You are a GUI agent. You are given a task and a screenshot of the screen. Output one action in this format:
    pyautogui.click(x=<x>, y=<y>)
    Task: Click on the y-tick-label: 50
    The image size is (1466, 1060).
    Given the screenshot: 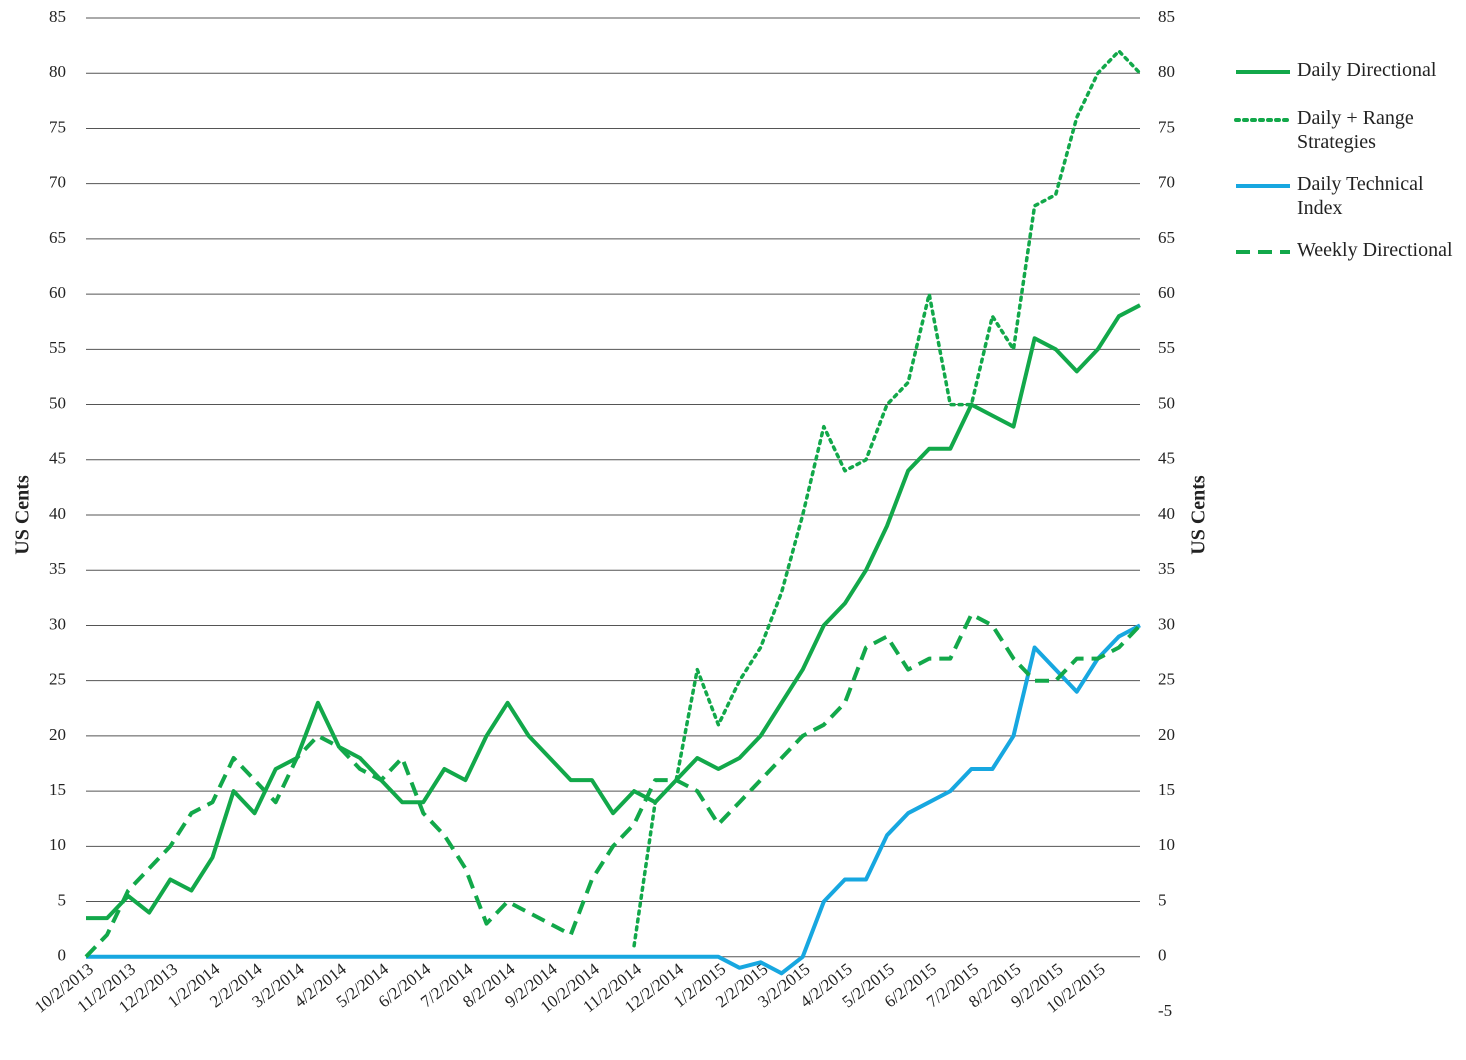 What is the action you would take?
    pyautogui.click(x=57, y=402)
    